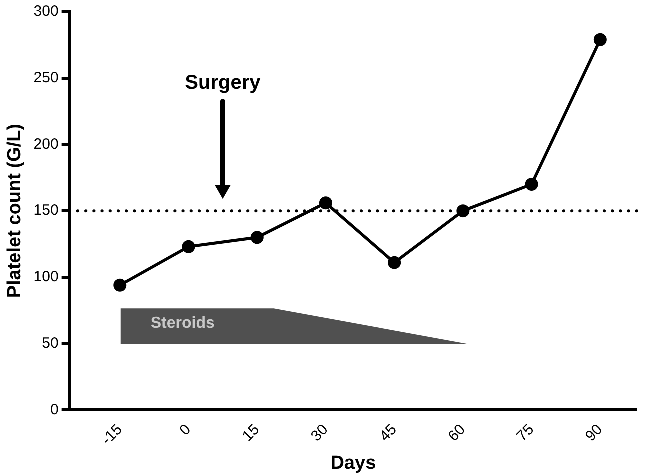  Describe the element at coordinates (251, 433) in the screenshot. I see `x-tick-label: 15` at that location.